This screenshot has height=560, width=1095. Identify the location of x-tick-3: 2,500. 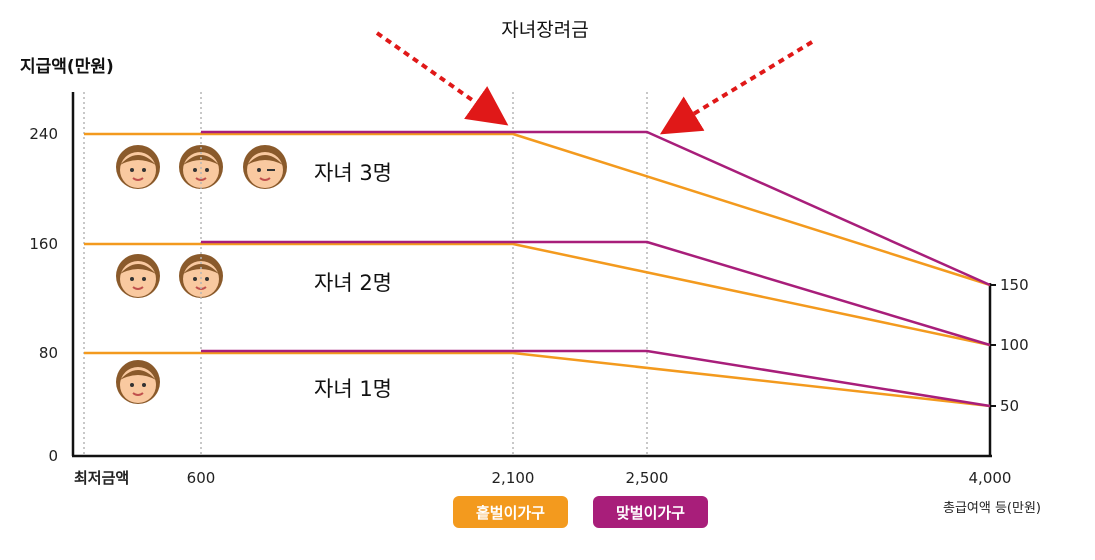
(647, 478).